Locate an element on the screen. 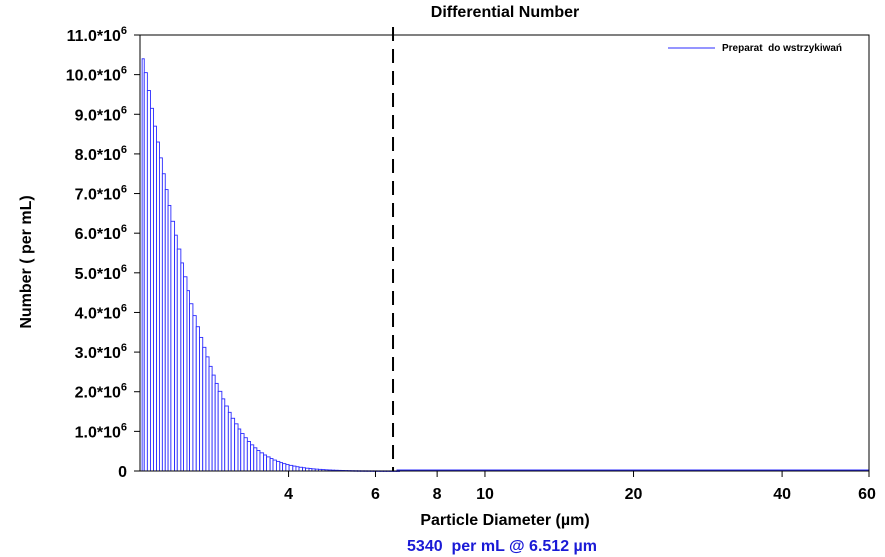  y-tick-label: 0 is located at coordinates (122, 472).